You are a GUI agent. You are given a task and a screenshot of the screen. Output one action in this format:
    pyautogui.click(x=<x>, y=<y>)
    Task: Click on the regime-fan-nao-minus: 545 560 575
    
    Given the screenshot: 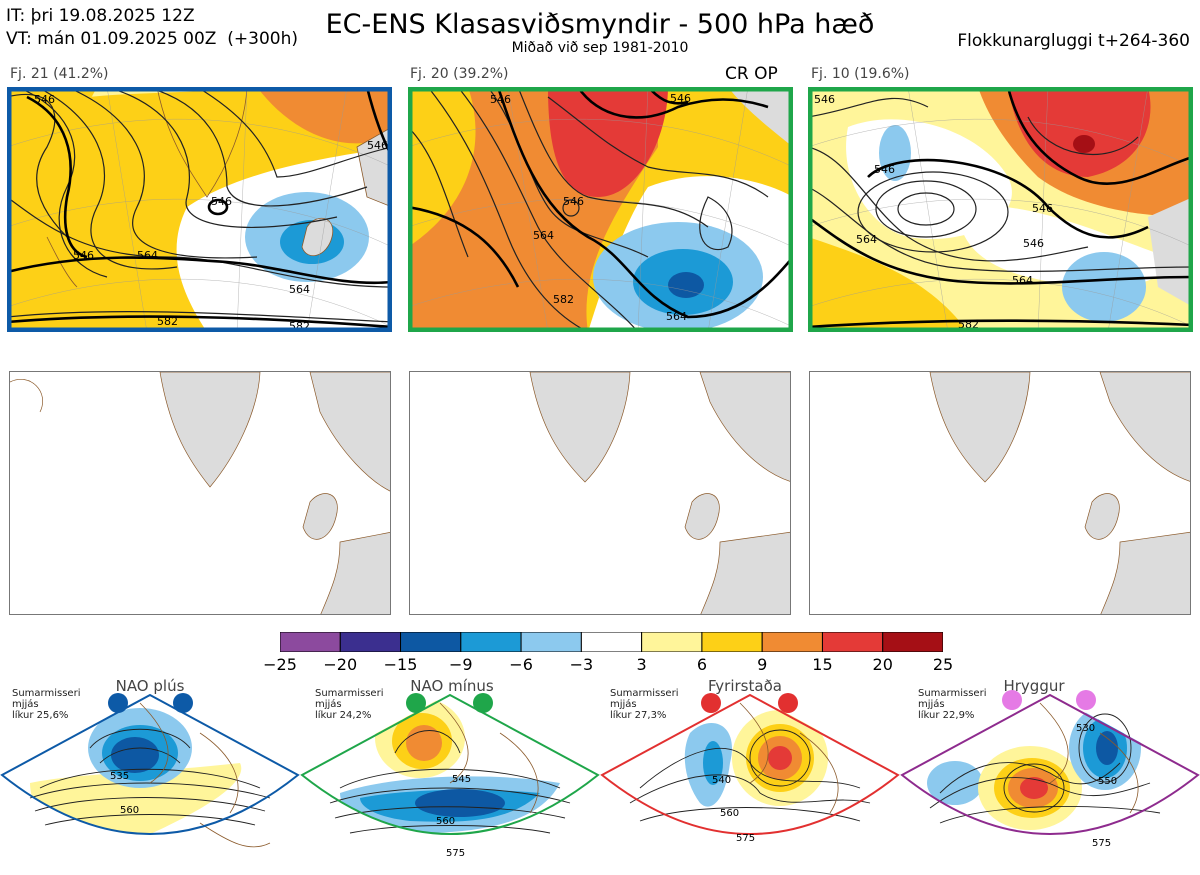 What is the action you would take?
    pyautogui.click(x=450, y=782)
    